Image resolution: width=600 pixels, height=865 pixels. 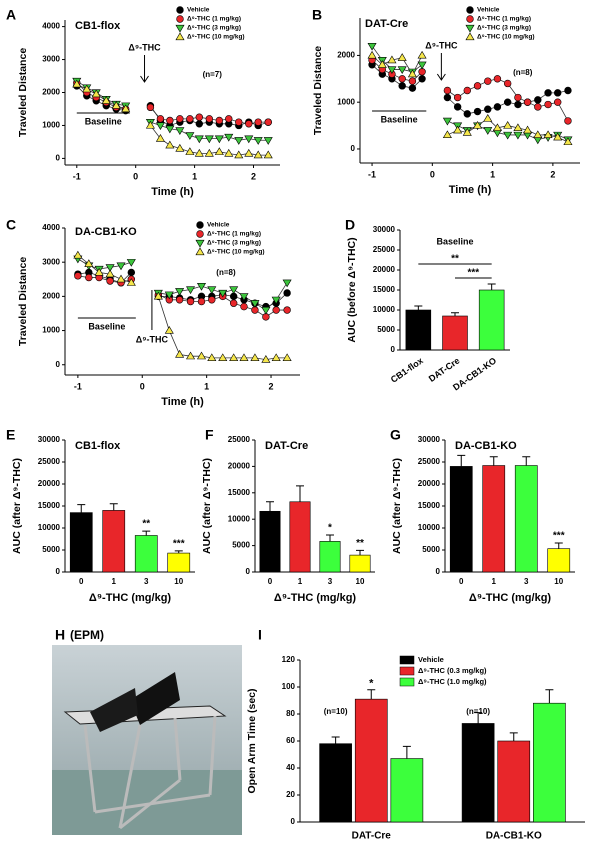 I want to click on y-tick-label: 80, so click(x=290, y=713).